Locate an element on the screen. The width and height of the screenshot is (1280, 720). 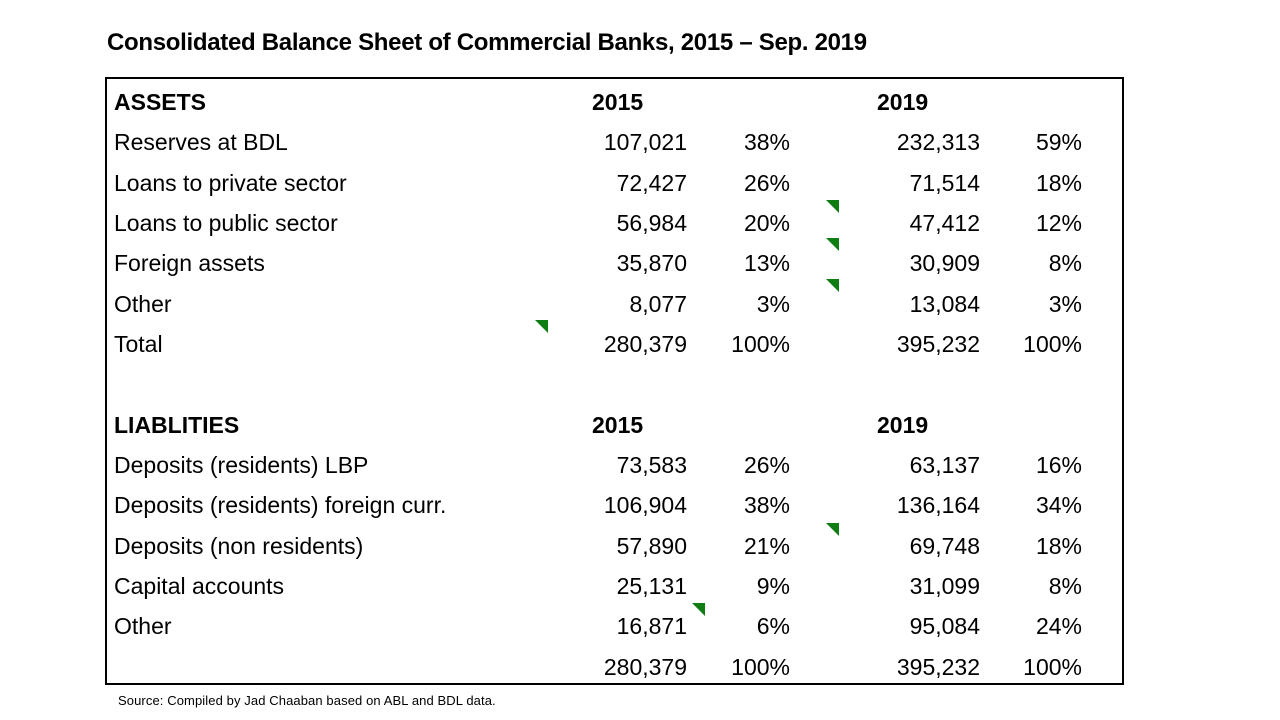
table-row: Total 280,379 100% 395,232 100% is located at coordinates (614, 344).